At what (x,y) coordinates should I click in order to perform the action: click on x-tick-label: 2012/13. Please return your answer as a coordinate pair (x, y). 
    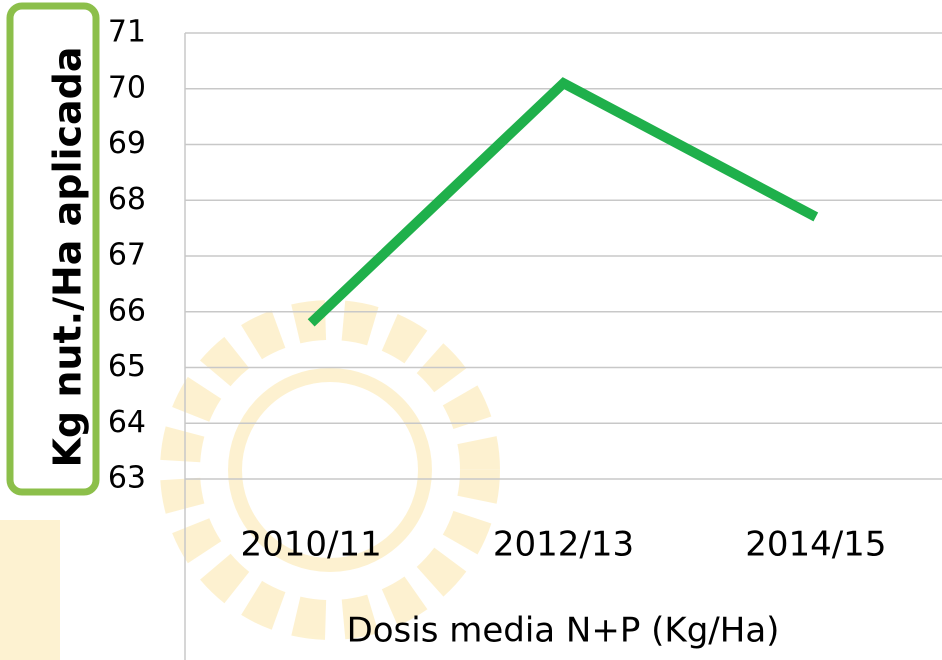
    Looking at the image, I should click on (563, 545).